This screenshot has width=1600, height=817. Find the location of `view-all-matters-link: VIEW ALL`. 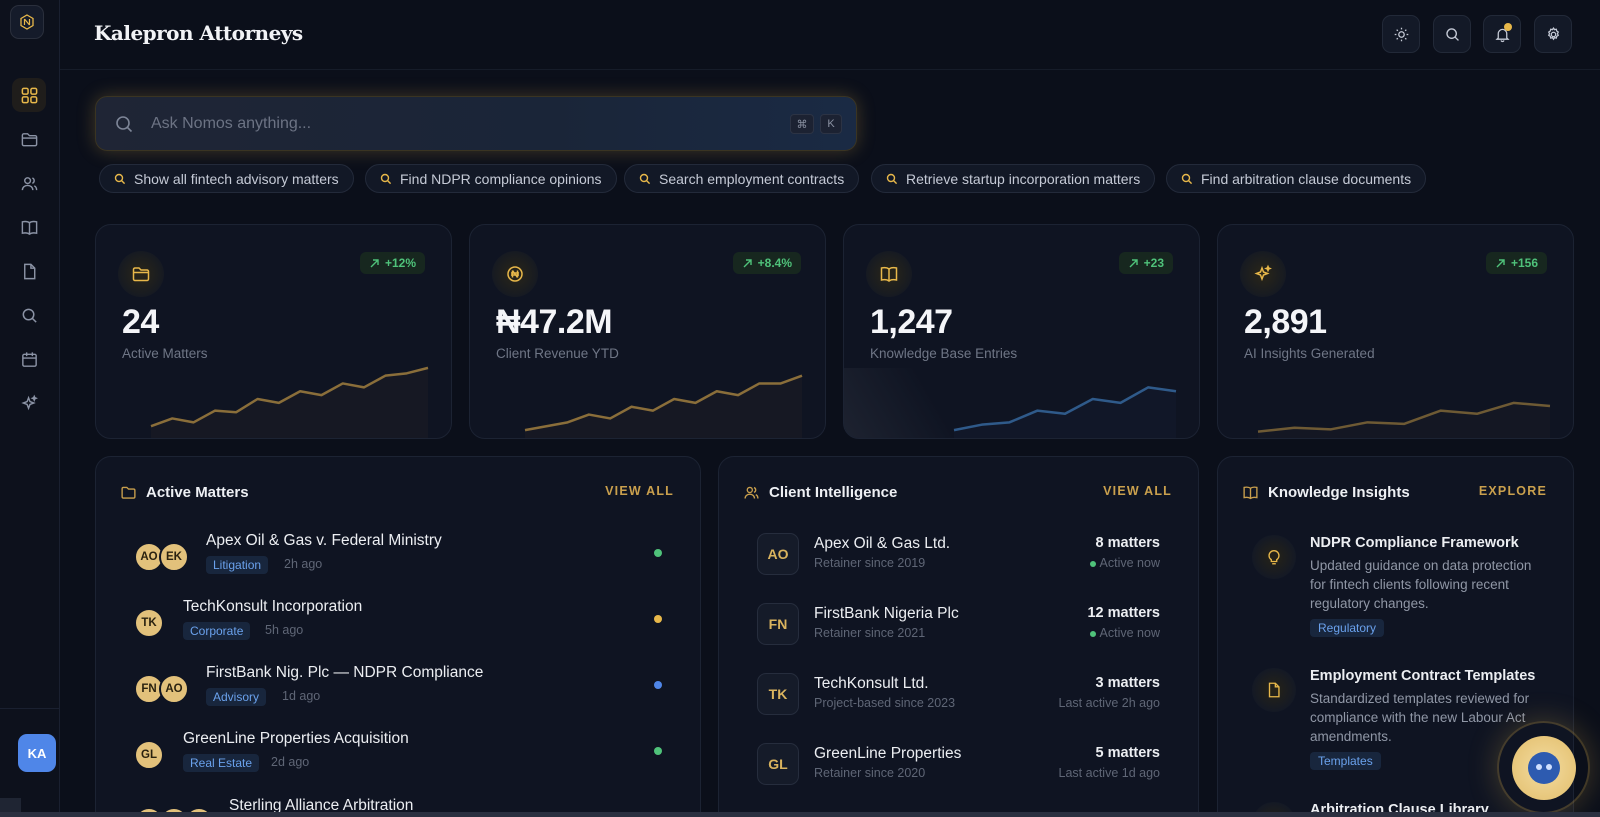

view-all-matters-link: VIEW ALL is located at coordinates (639, 491).